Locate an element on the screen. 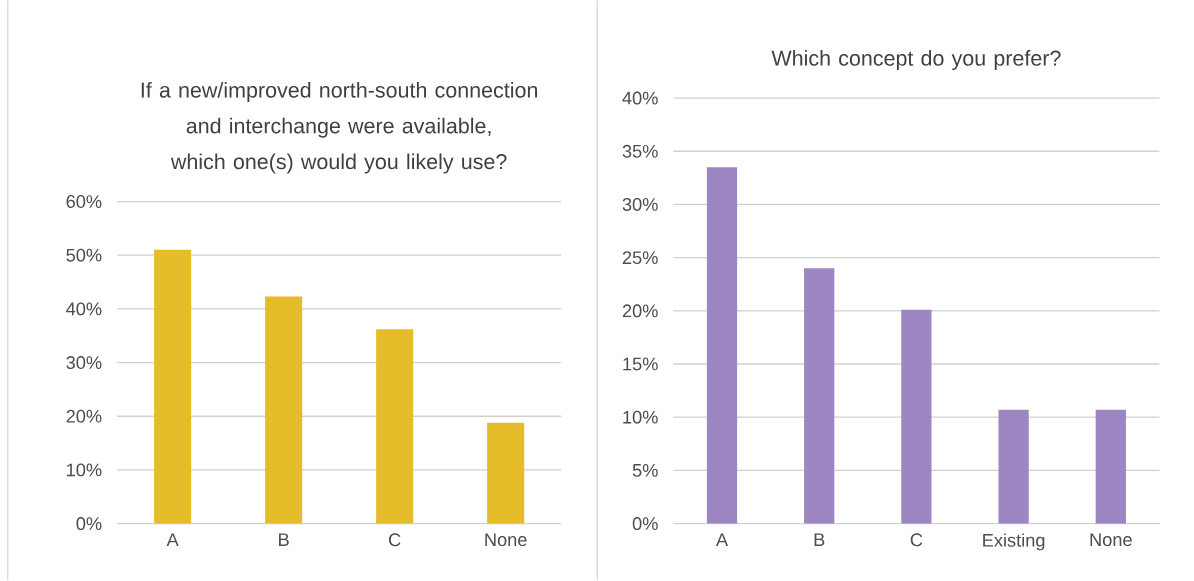  y-tick-label: 50% is located at coordinates (84, 255).